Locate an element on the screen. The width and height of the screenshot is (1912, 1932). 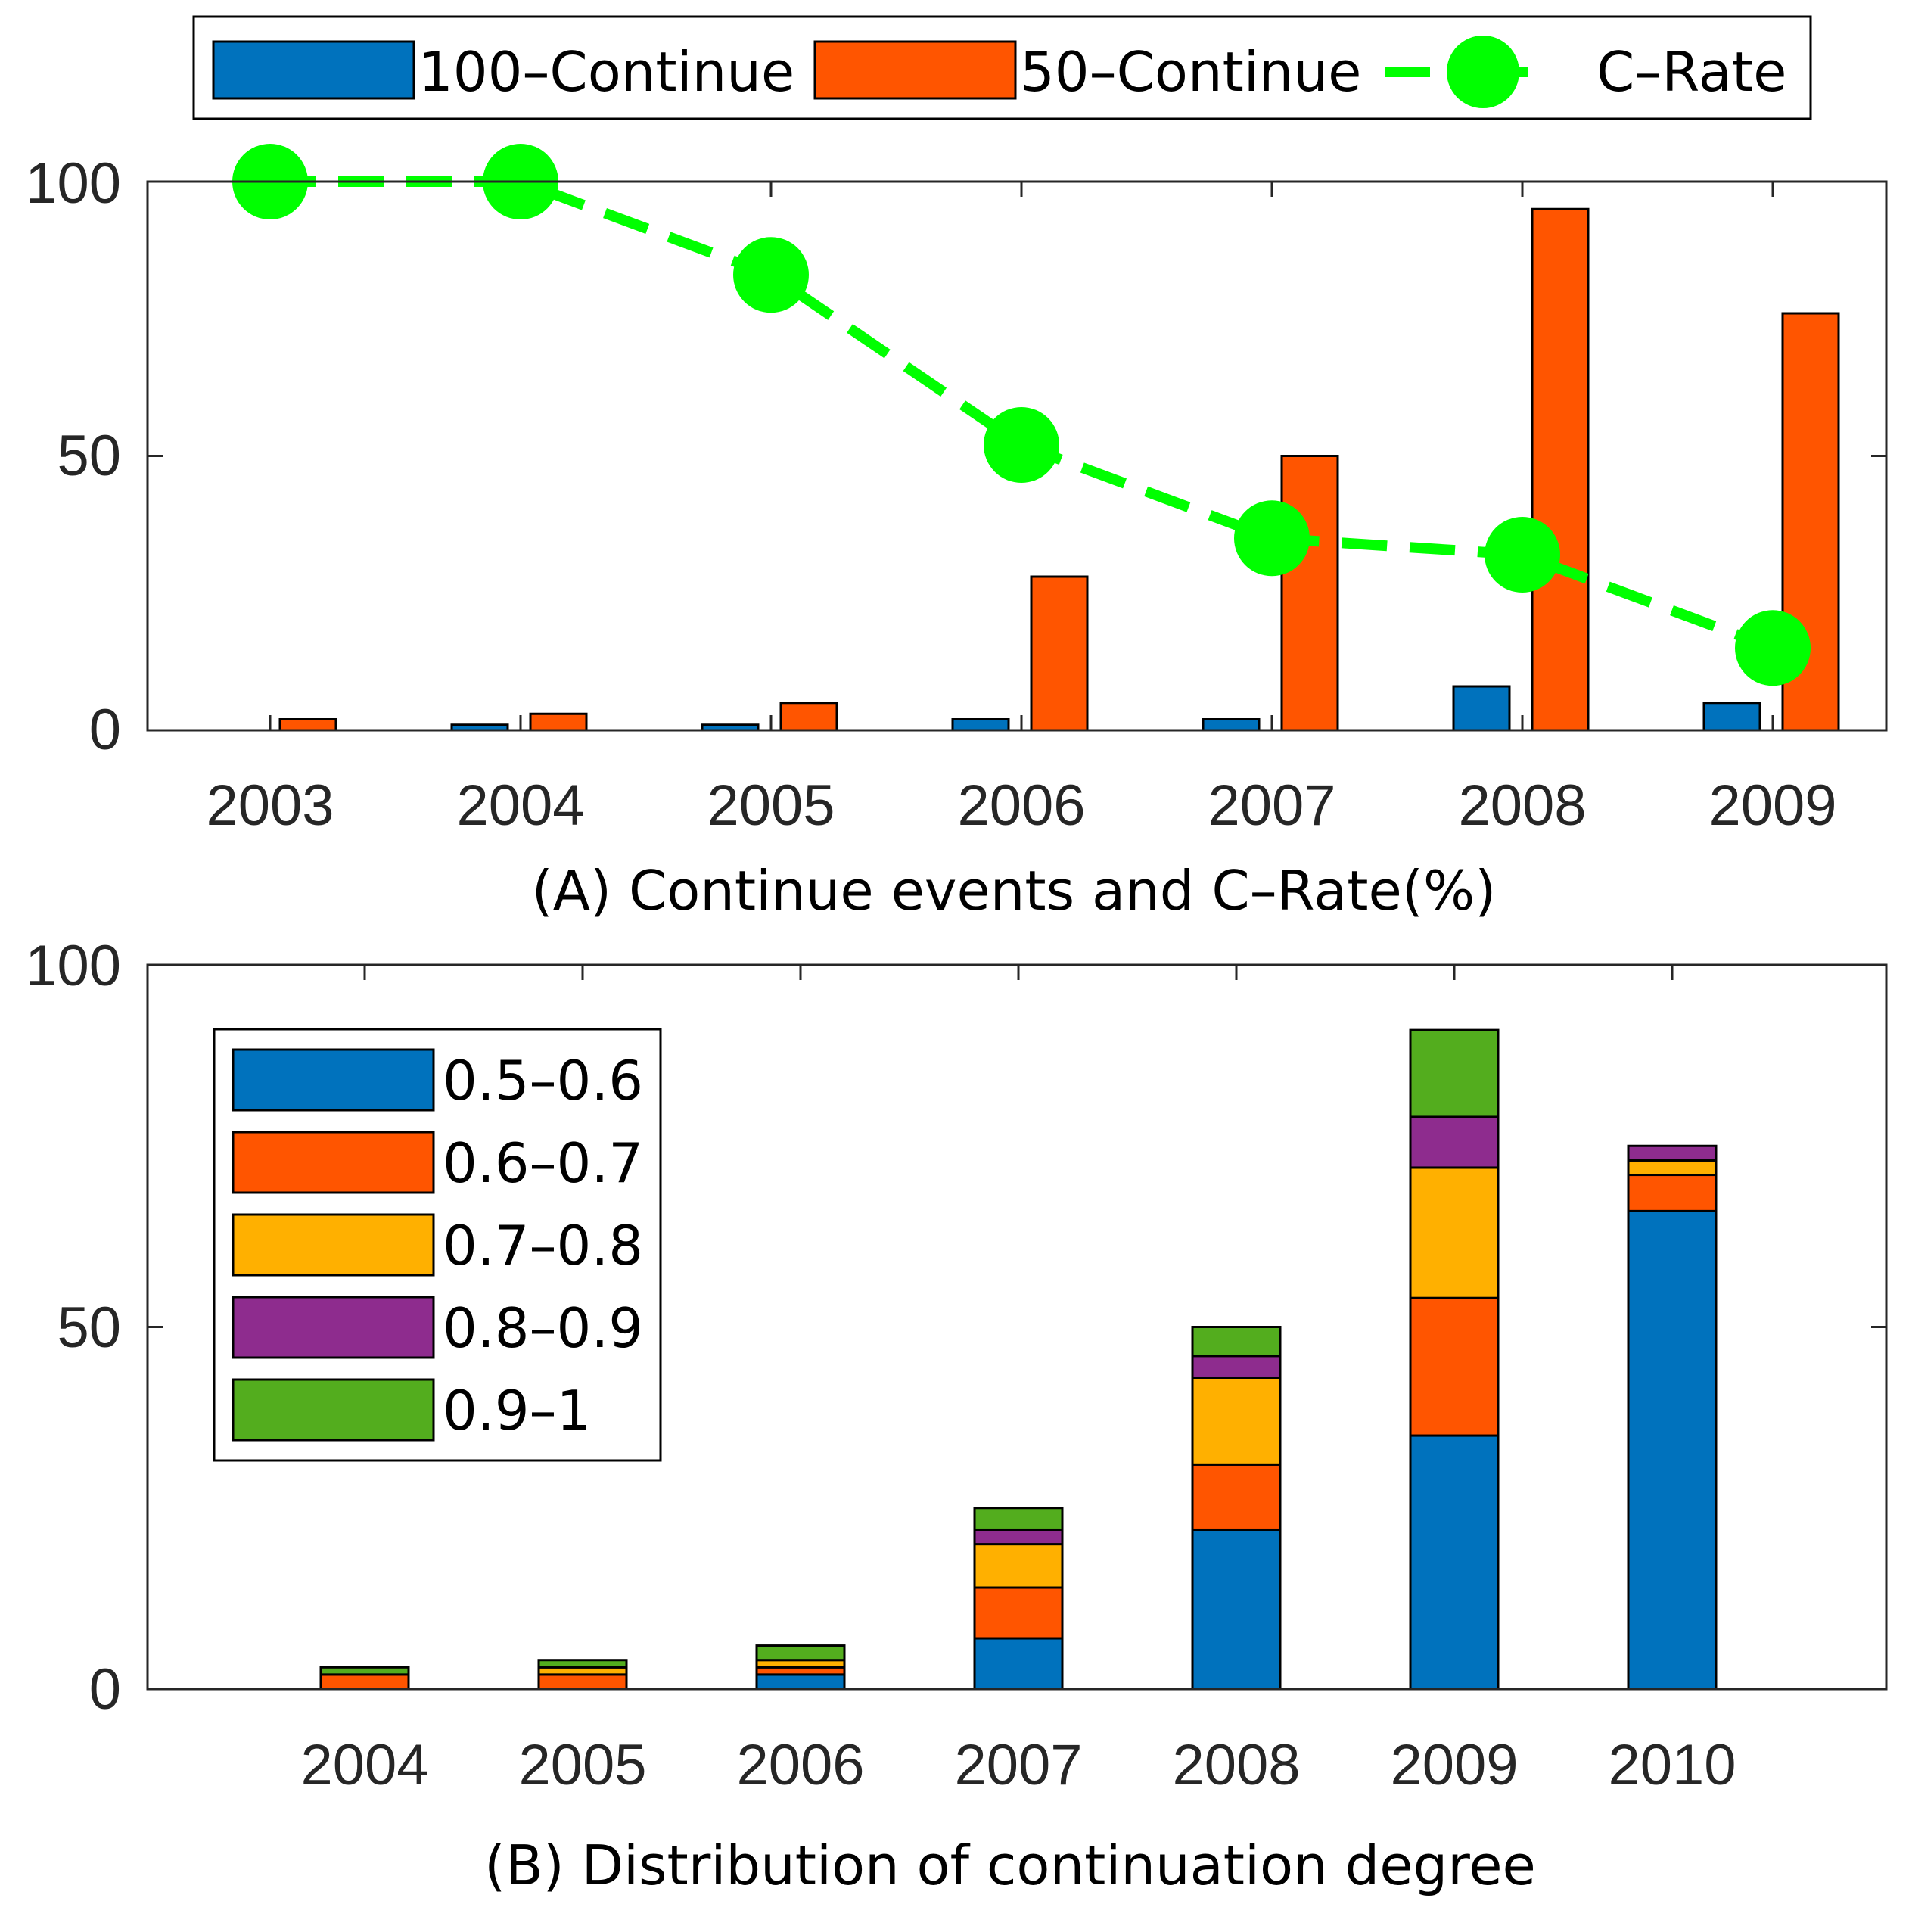
bar-100-continue-2009 is located at coordinates (1731, 717).